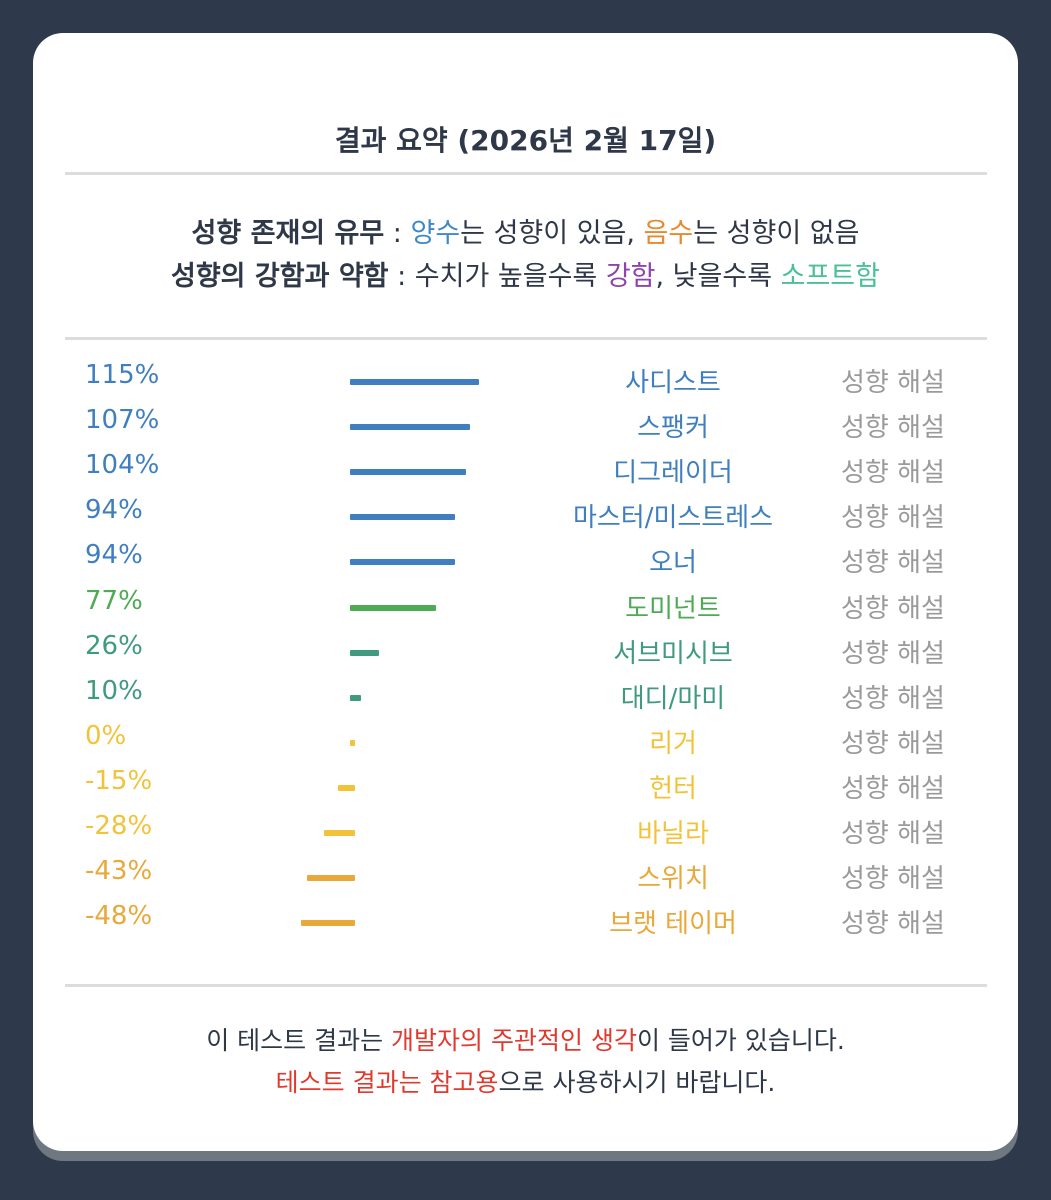 Image resolution: width=1051 pixels, height=1200 pixels. What do you see at coordinates (673, 834) in the screenshot?
I see `result-label: 바닐라` at bounding box center [673, 834].